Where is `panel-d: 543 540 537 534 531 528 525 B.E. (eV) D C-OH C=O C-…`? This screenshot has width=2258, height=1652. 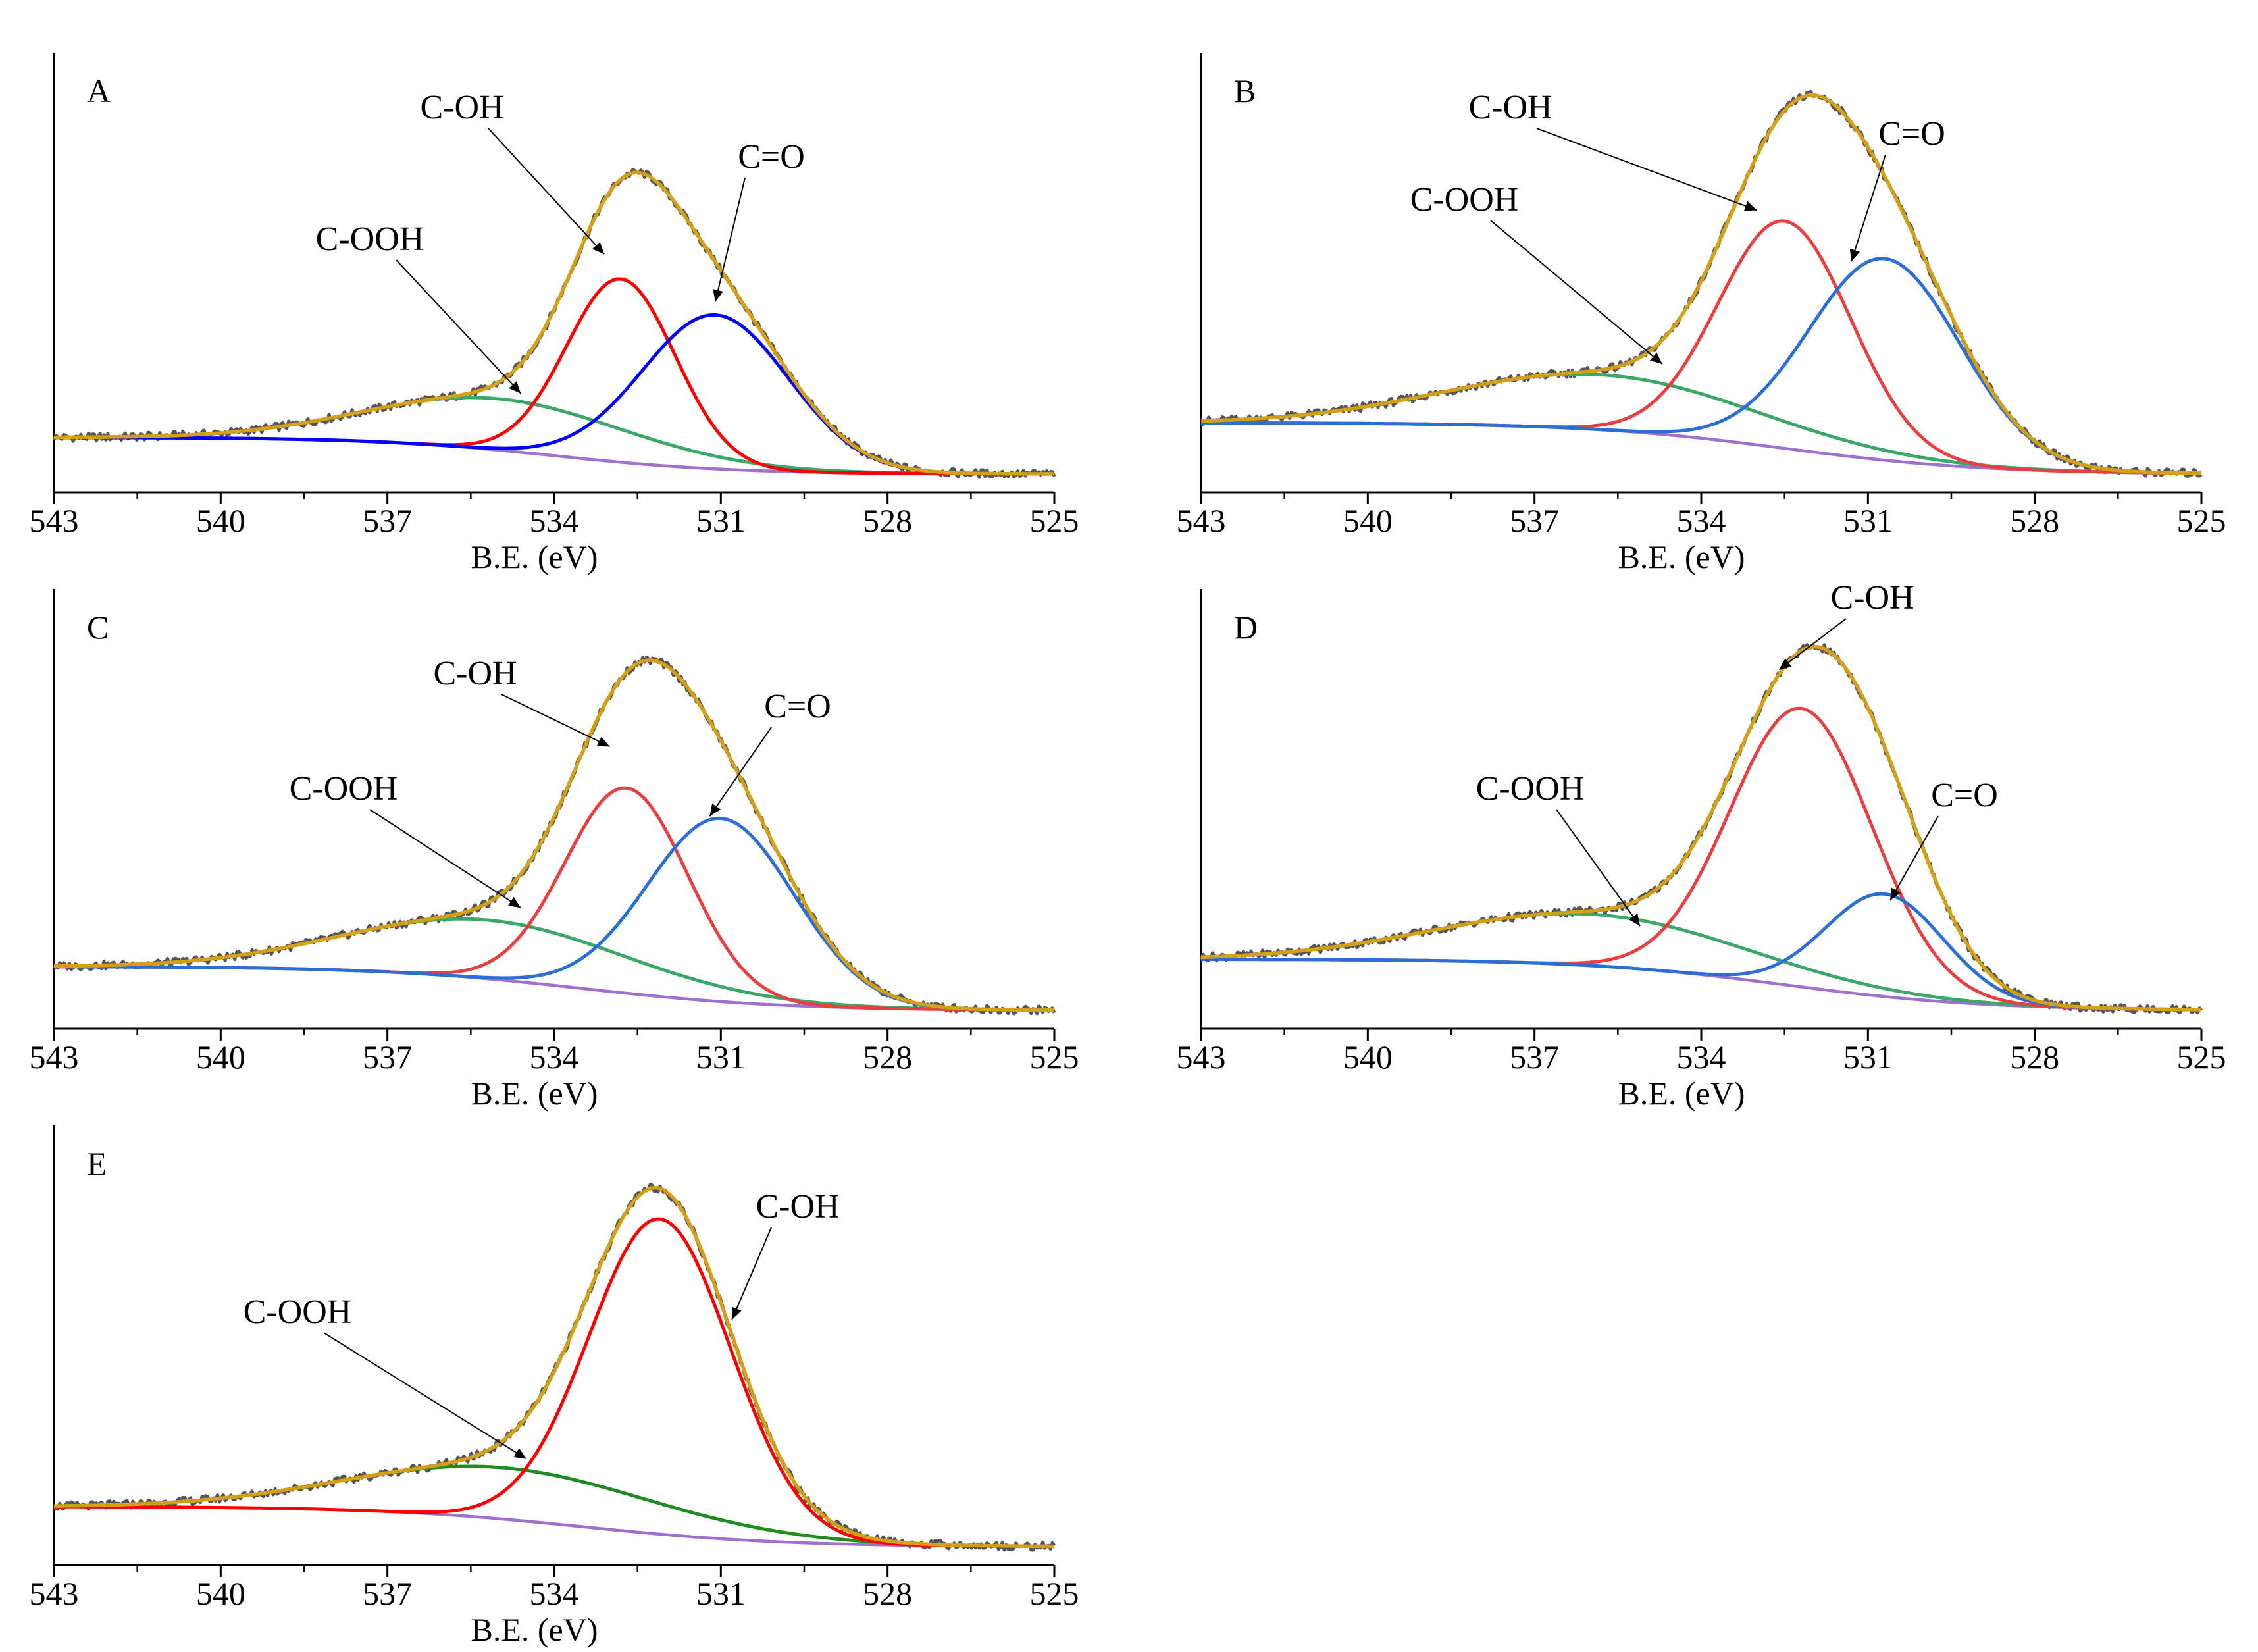
panel-d: 543 540 537 534 531 528 525 B.E. (eV) D C-OH C=O C-… is located at coordinates (1701, 845).